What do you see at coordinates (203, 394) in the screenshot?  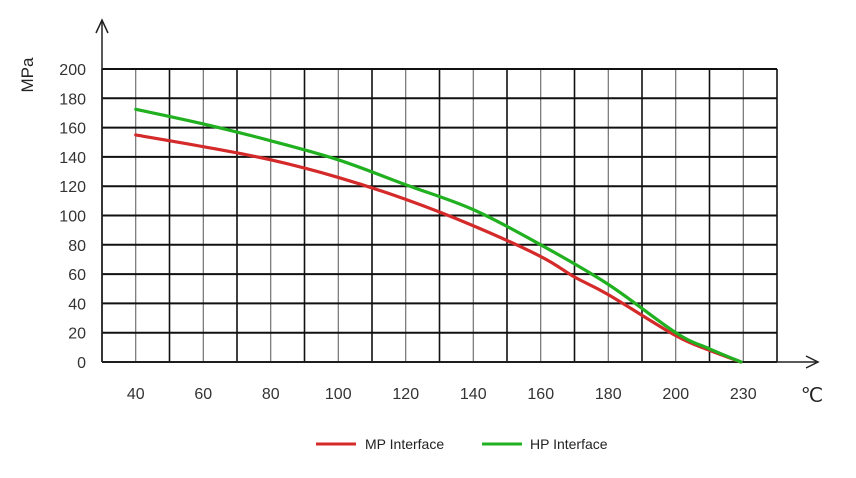 I see `x-tick-label: 60` at bounding box center [203, 394].